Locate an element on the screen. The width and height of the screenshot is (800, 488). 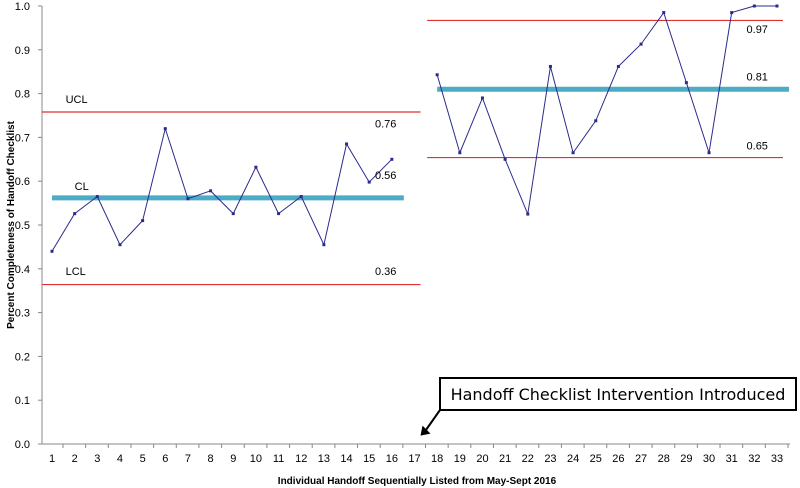
x-tick-label: 24 is located at coordinates (573, 459).